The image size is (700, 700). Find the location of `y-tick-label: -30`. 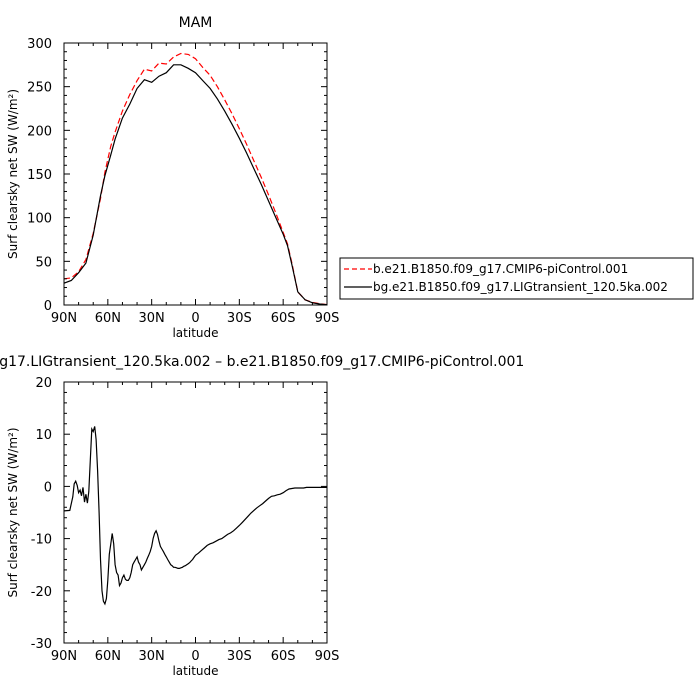

y-tick-label: -30 is located at coordinates (41, 644).